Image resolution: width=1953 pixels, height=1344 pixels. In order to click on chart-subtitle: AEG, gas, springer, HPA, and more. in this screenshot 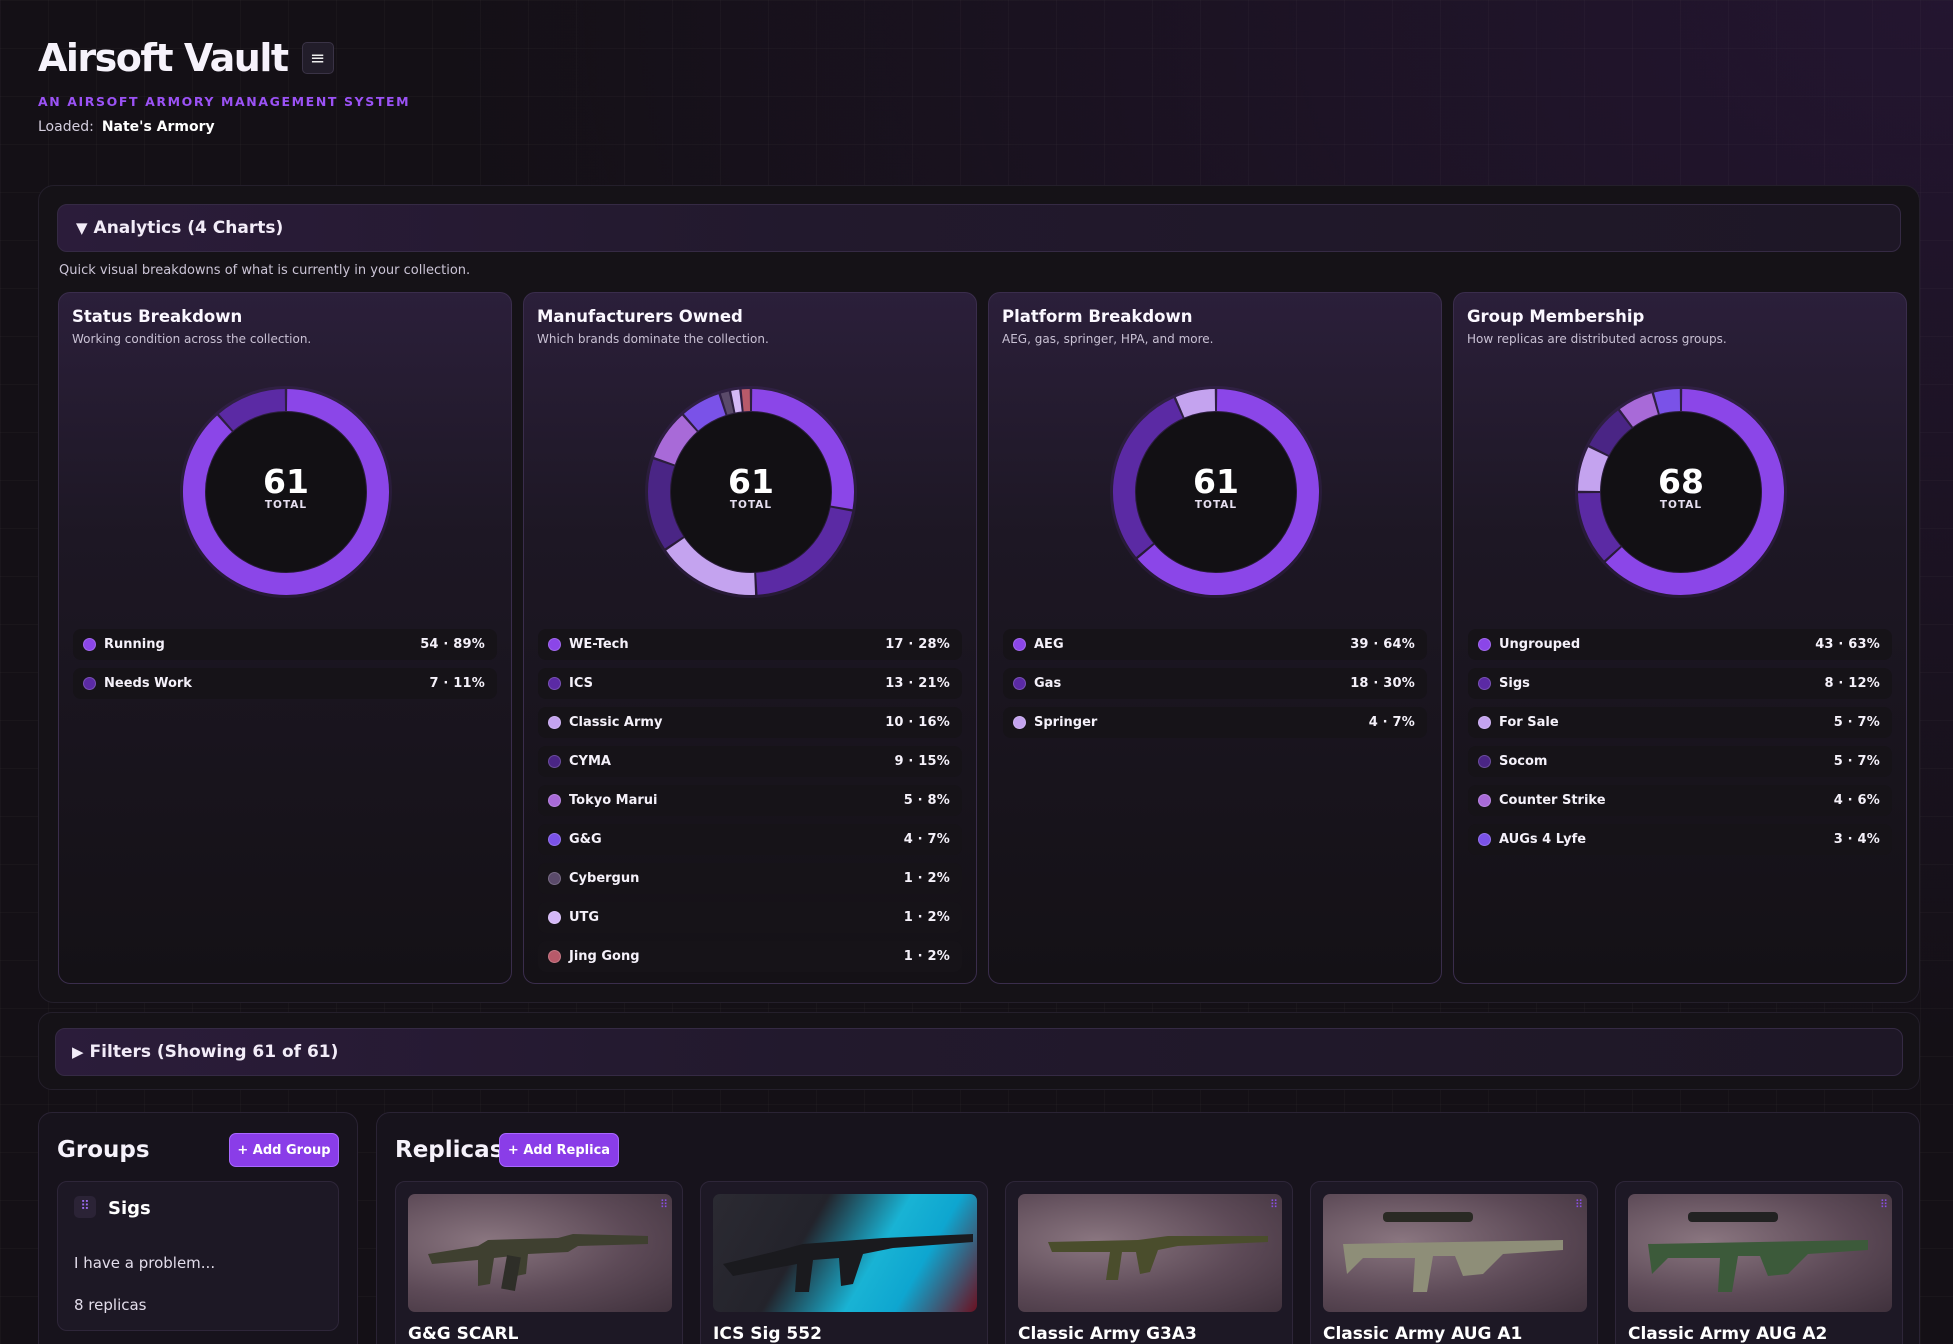, I will do `click(1108, 339)`.